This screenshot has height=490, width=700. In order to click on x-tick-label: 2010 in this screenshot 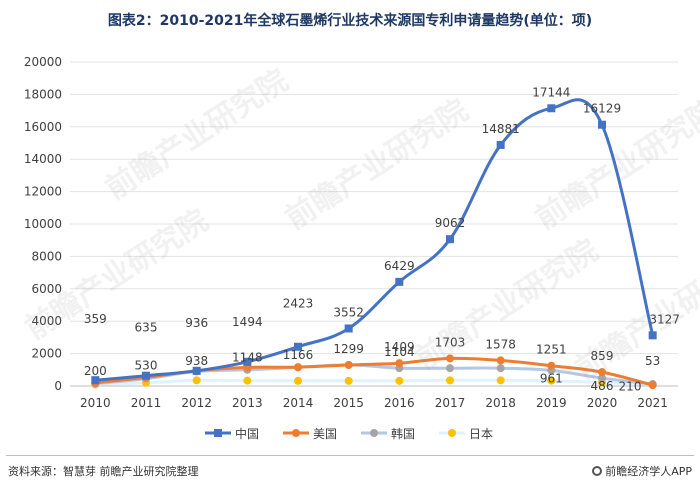, I will do `click(95, 403)`.